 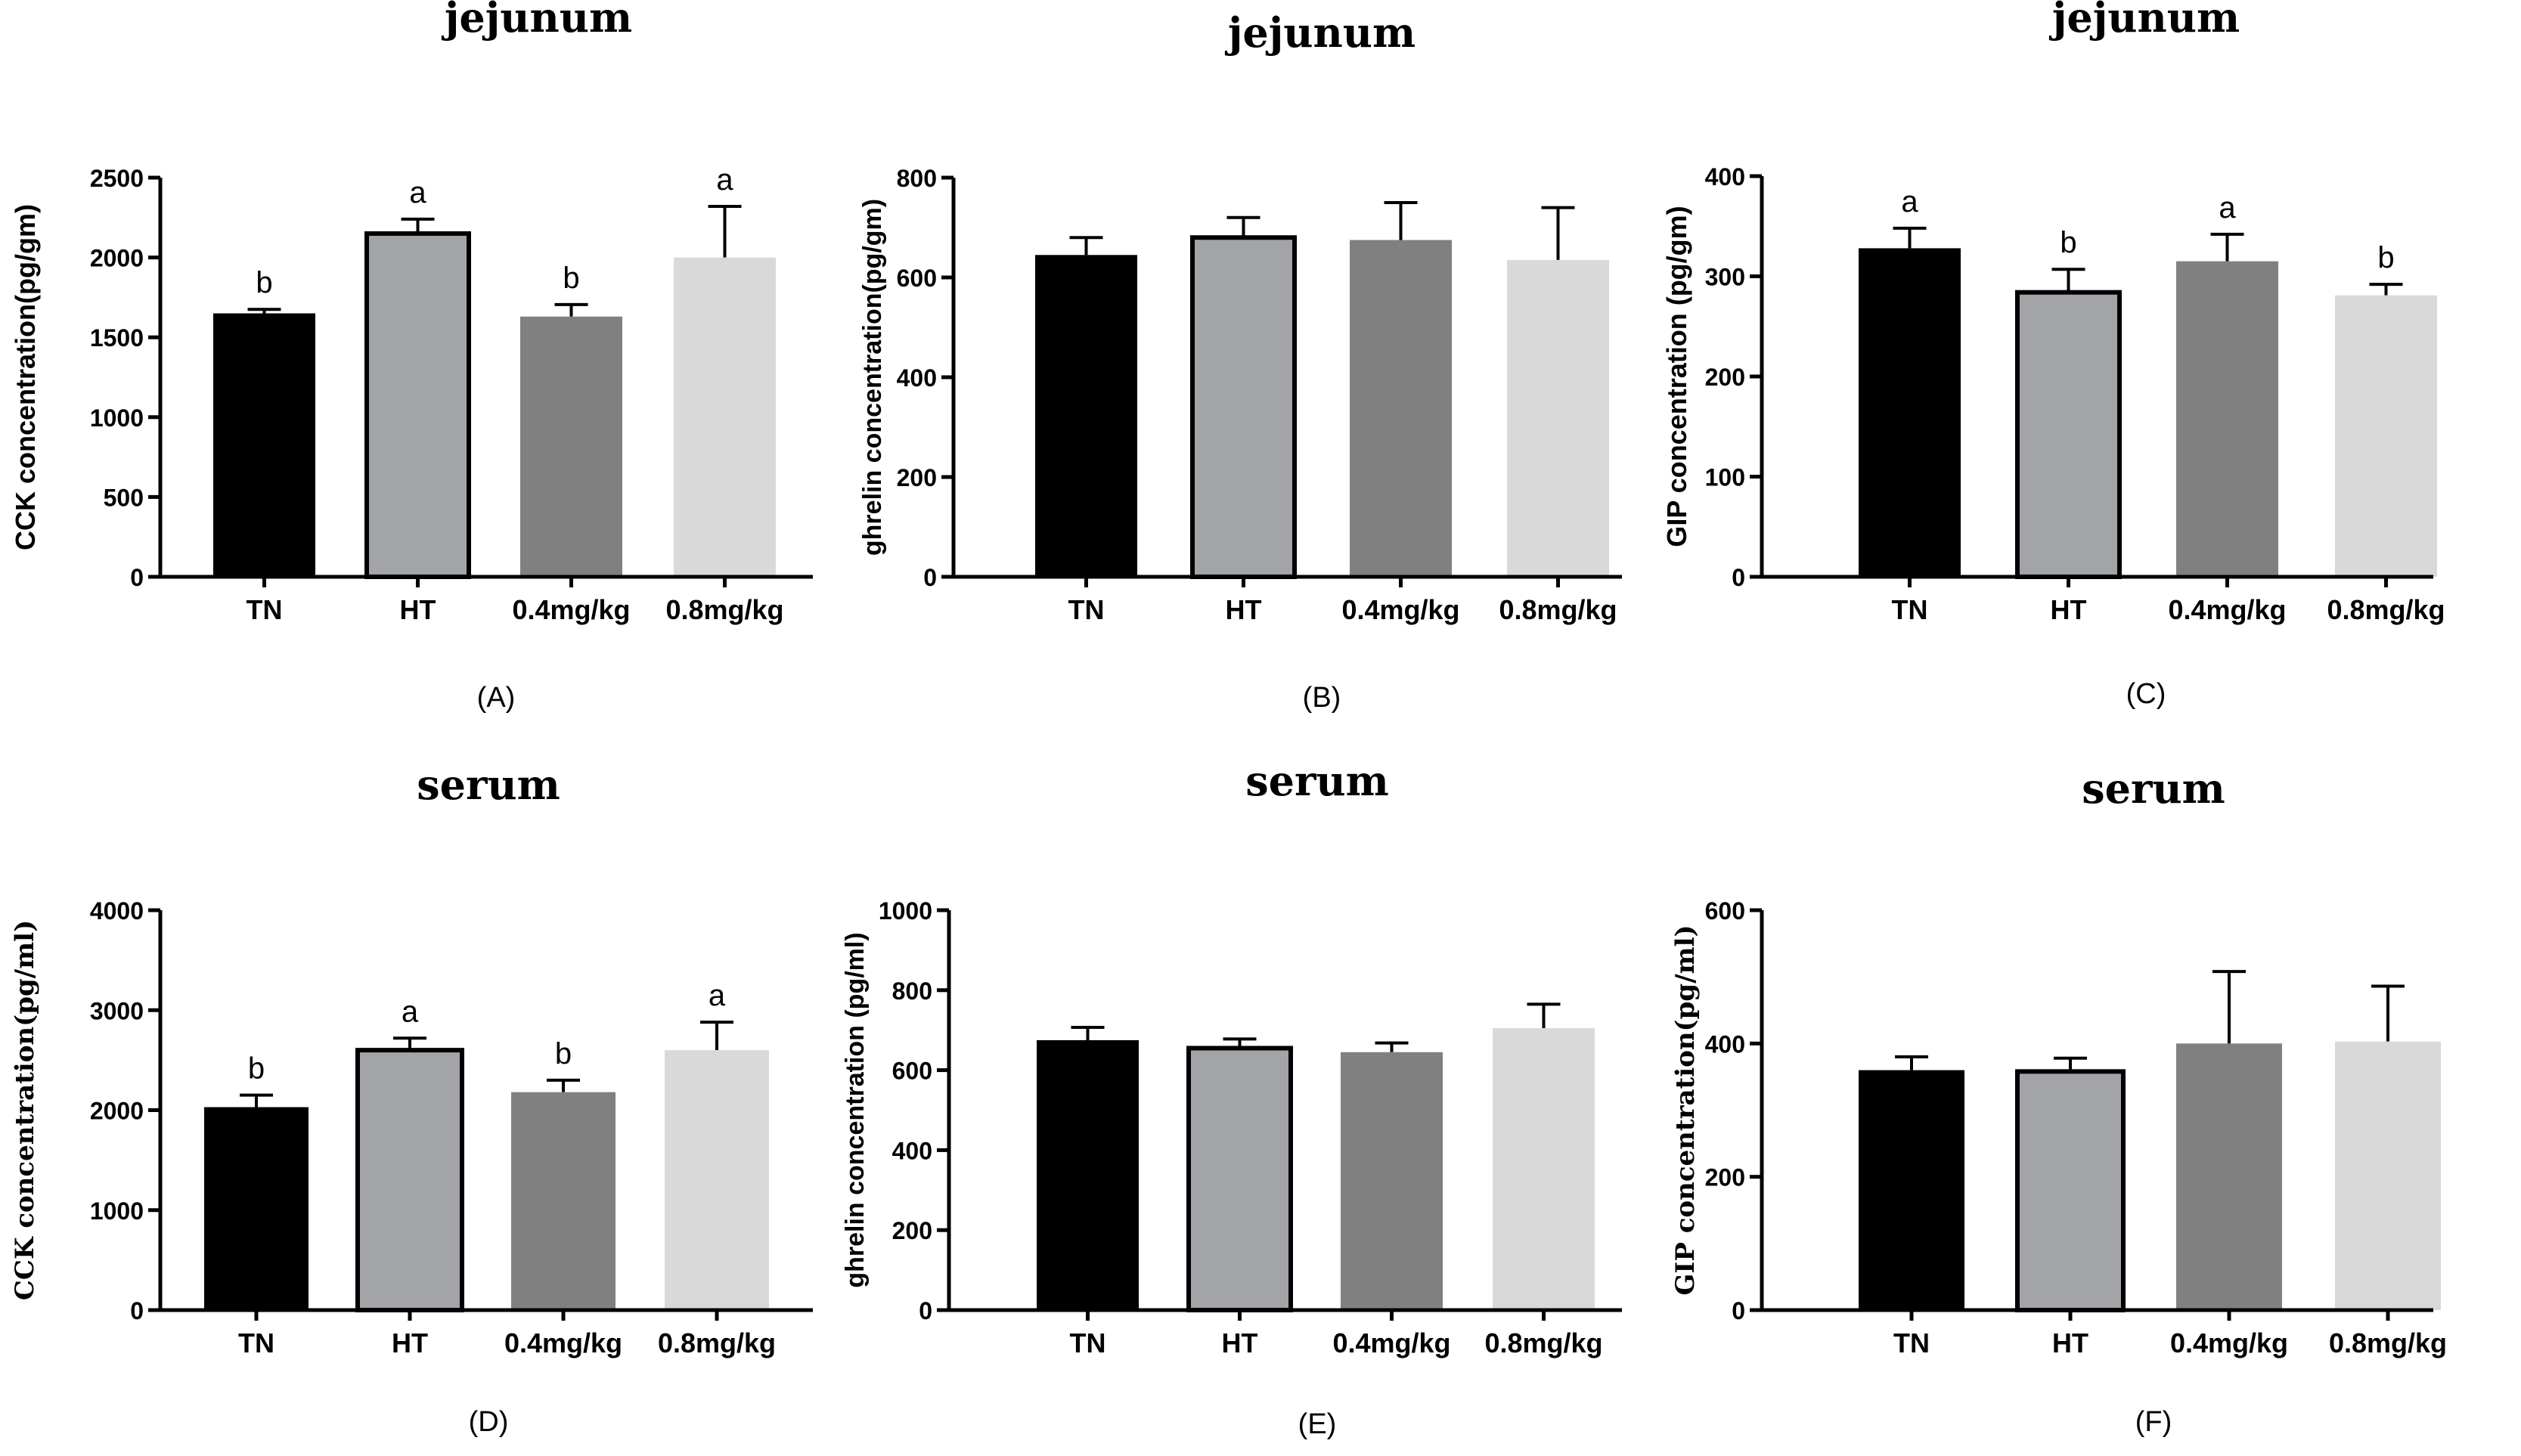 I want to click on y-axis-label: ghrelin concentration (pg/ml), so click(x=855, y=1109).